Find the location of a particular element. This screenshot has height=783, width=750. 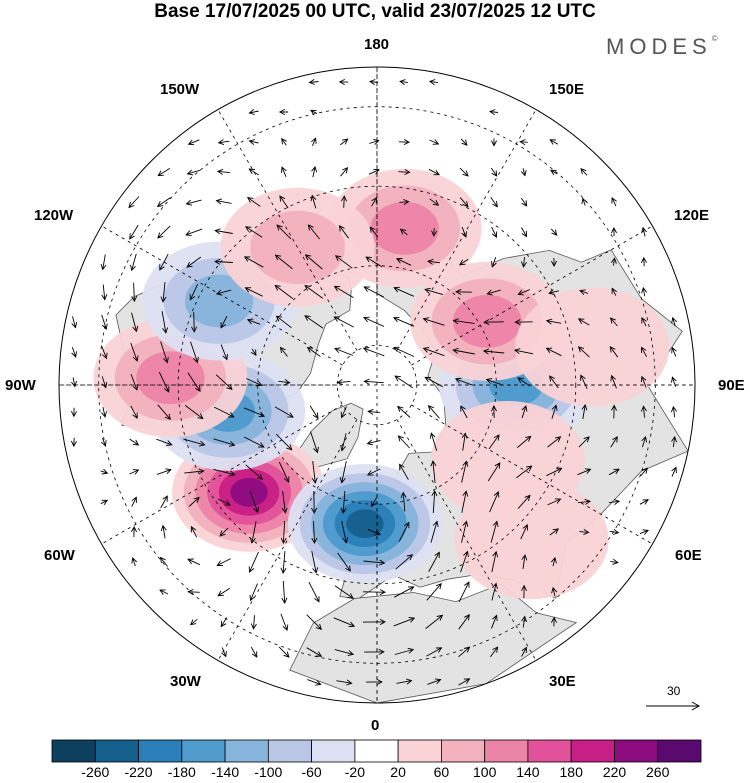

colorbar-tick-label: -100 is located at coordinates (268, 772).